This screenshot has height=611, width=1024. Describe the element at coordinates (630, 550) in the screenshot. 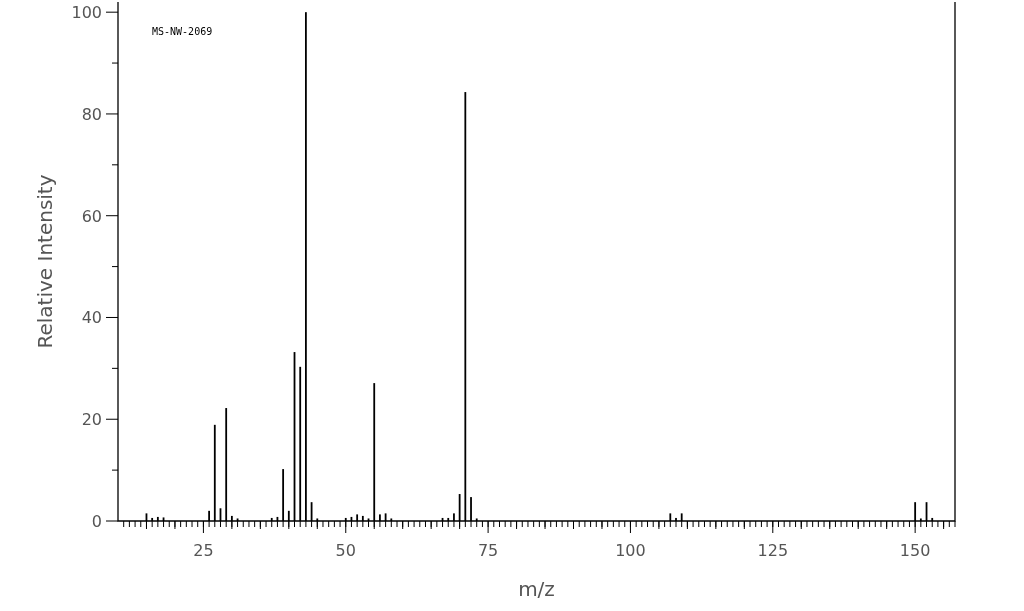

I see `x-tick-label: 100` at that location.